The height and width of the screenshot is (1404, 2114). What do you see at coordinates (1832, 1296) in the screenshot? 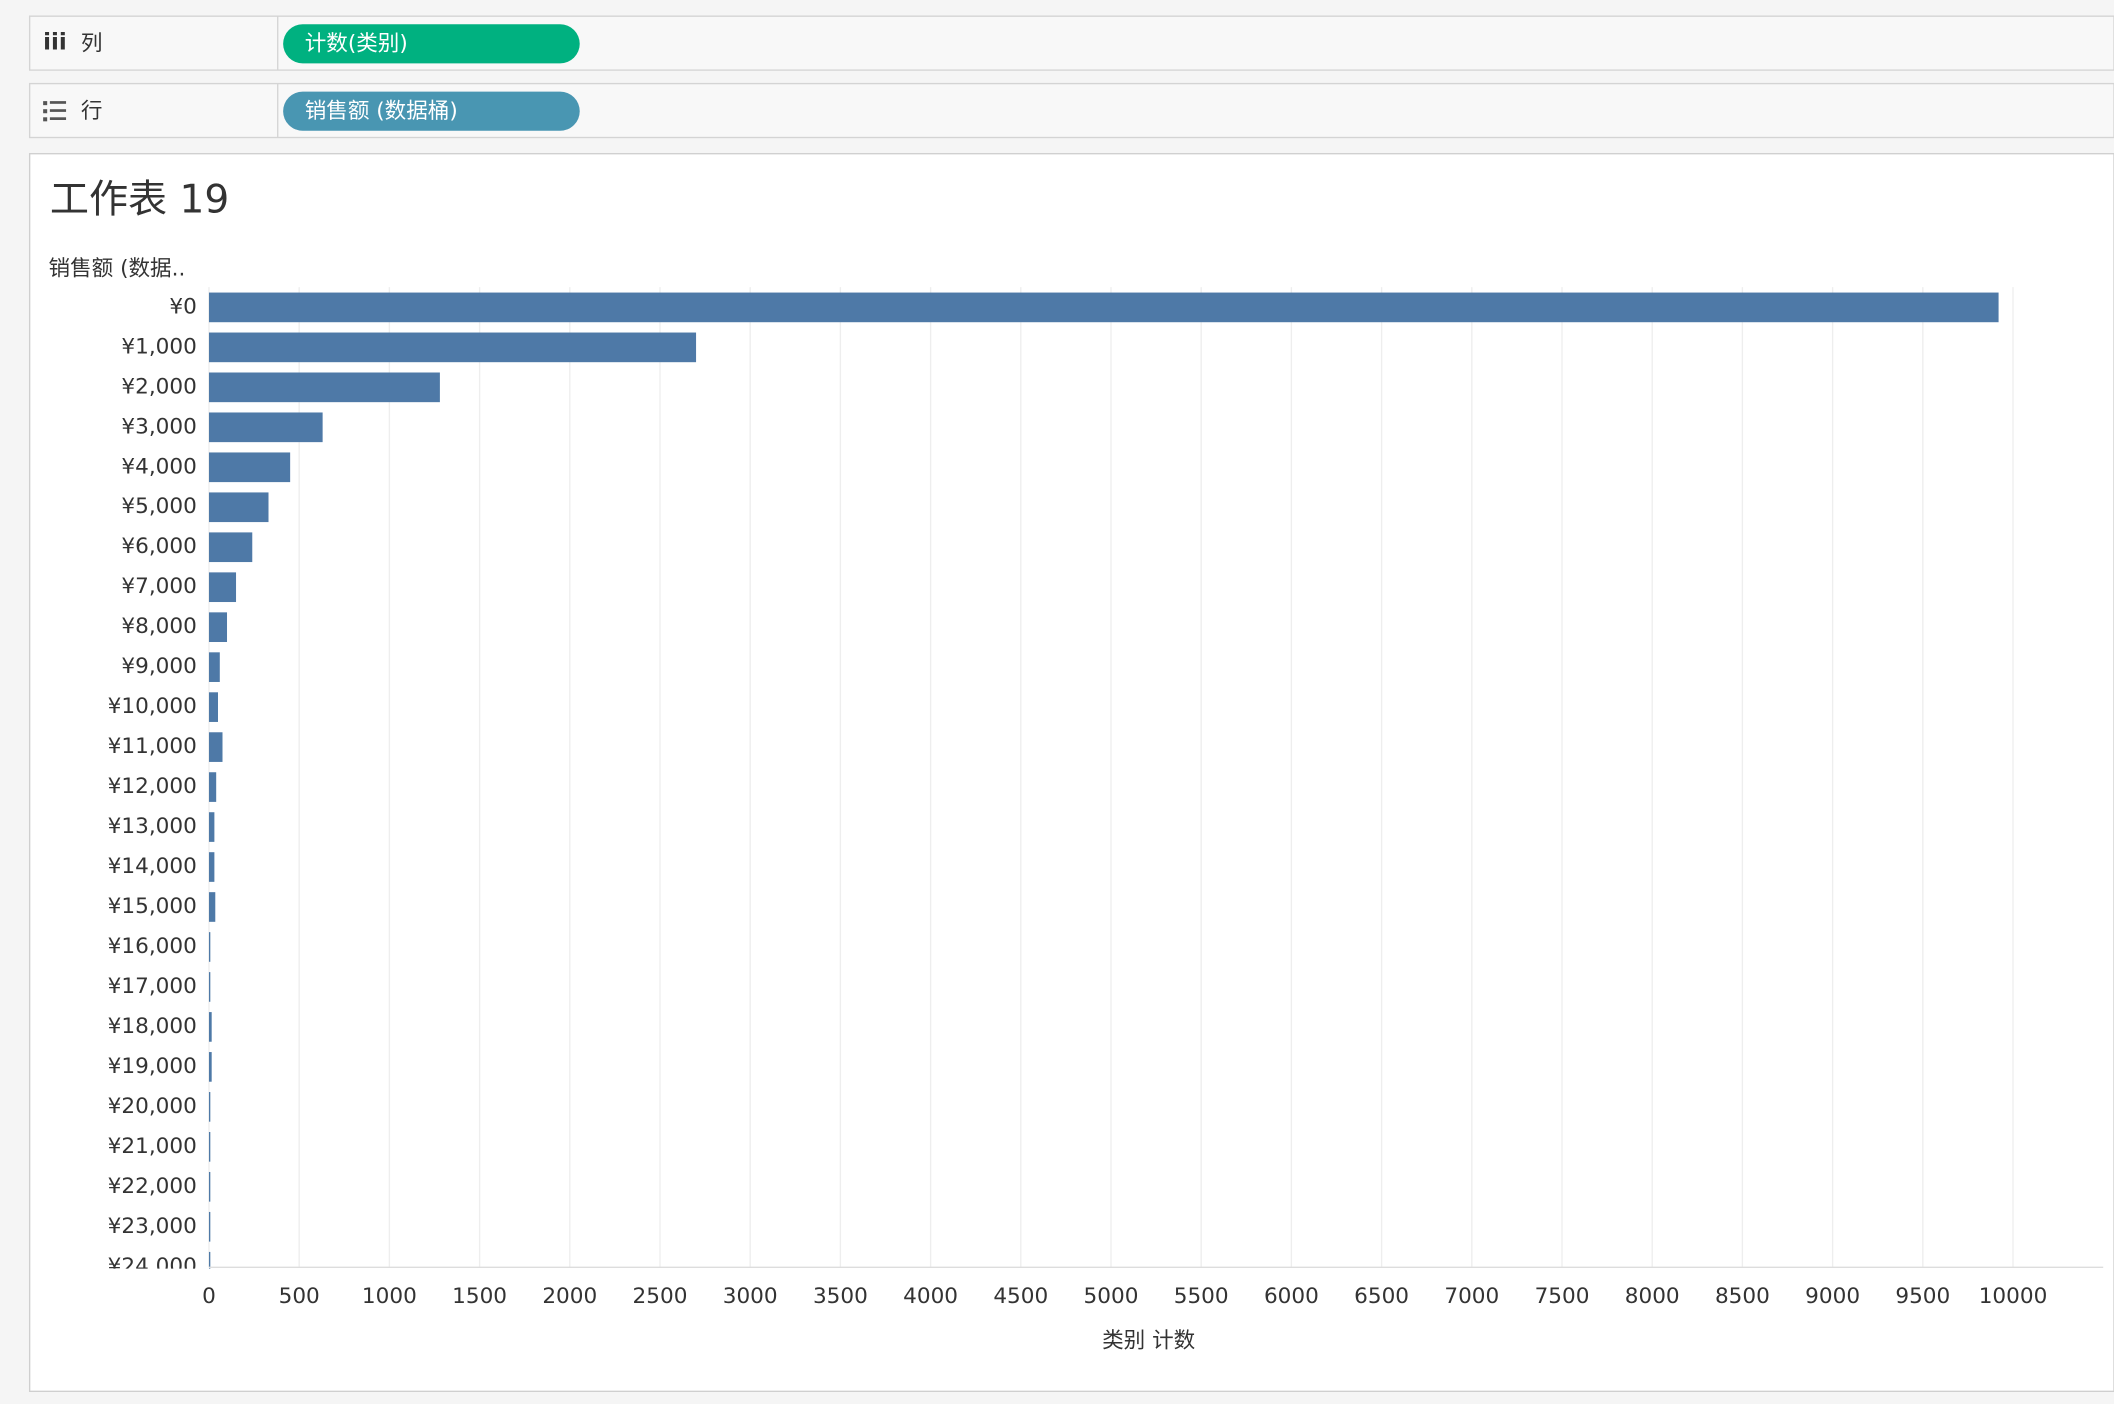
I see `x-tick-label: 9000` at bounding box center [1832, 1296].